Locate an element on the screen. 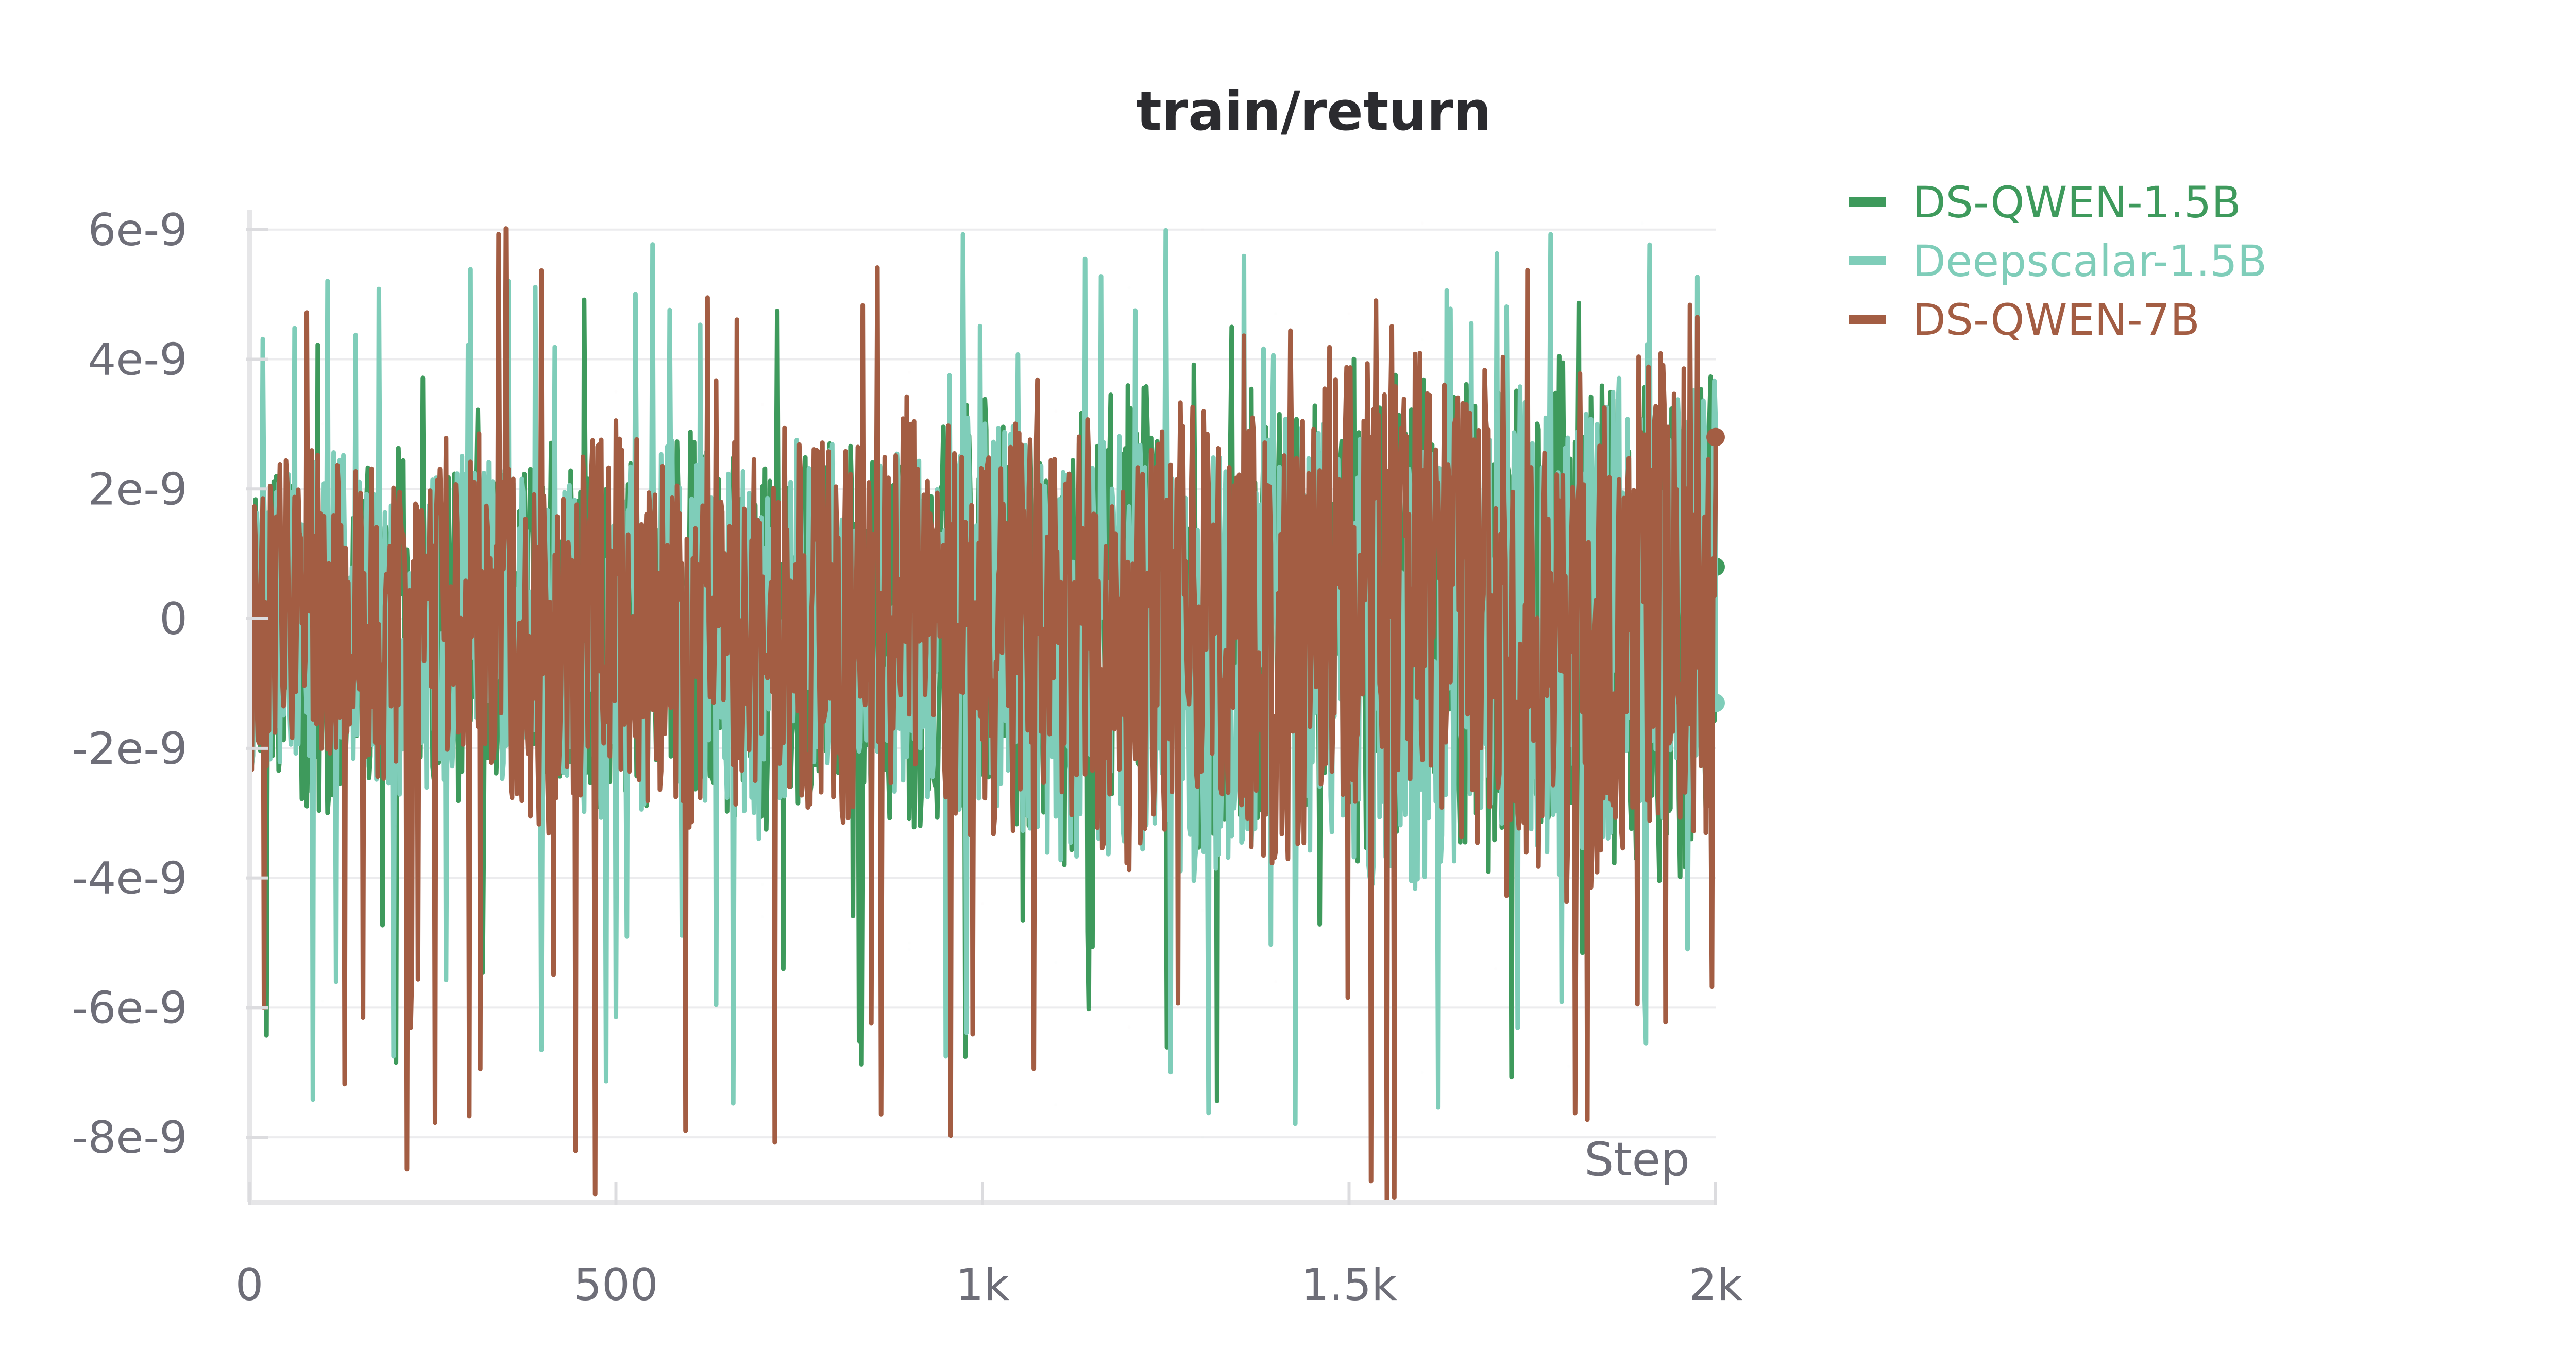 The height and width of the screenshot is (1368, 2576). legend-item: Deepscalar-1.5B is located at coordinates (2058, 261).